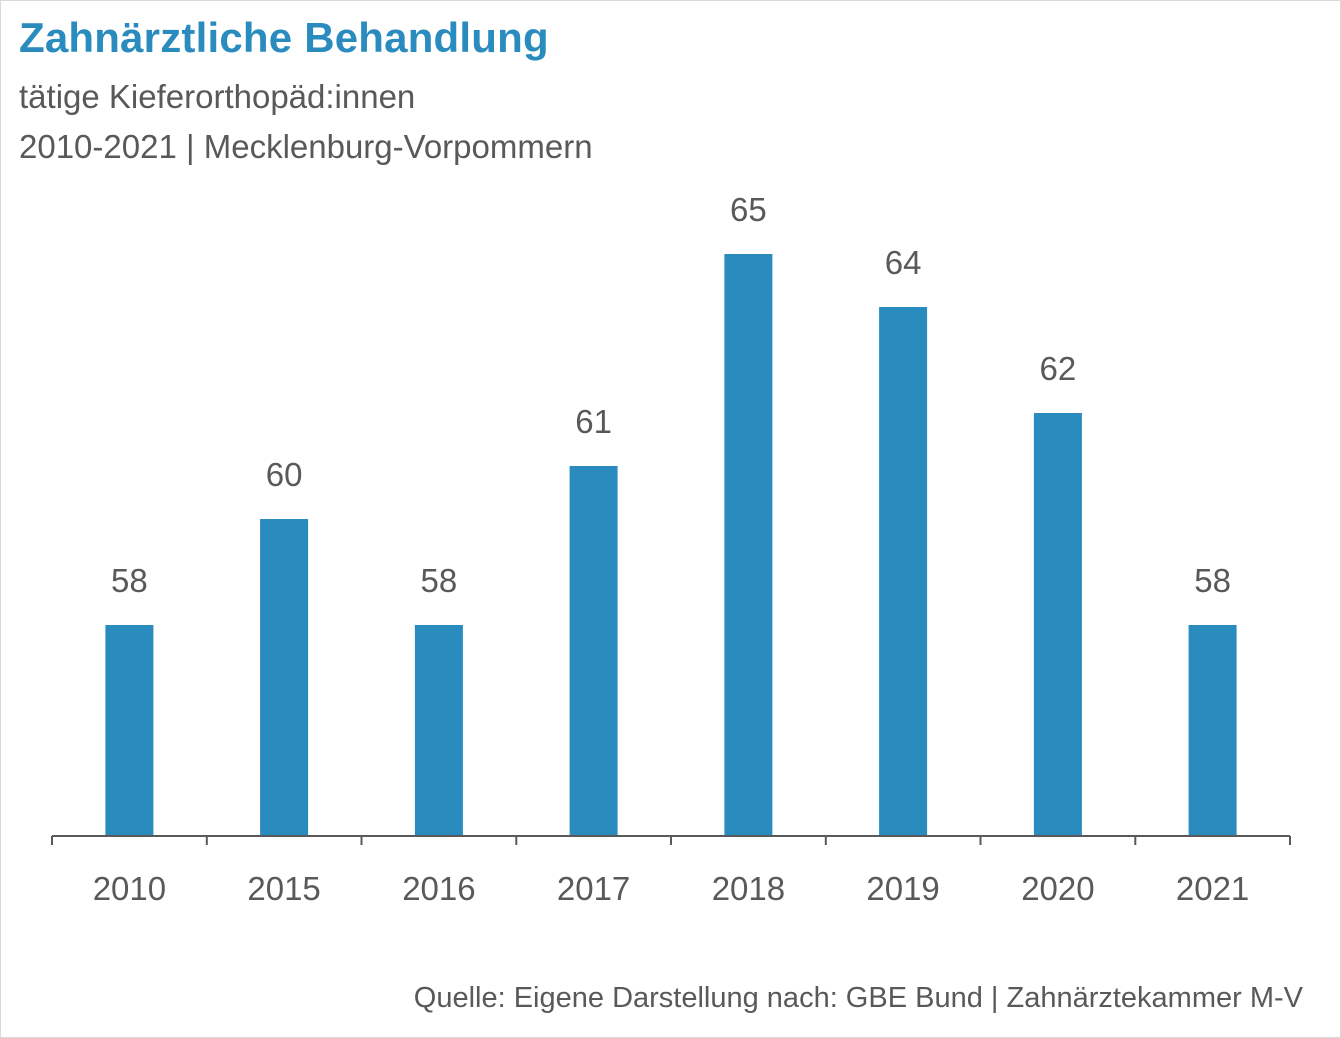 This screenshot has height=1038, width=1341. I want to click on x-tick-label-2017: 2017, so click(593, 888).